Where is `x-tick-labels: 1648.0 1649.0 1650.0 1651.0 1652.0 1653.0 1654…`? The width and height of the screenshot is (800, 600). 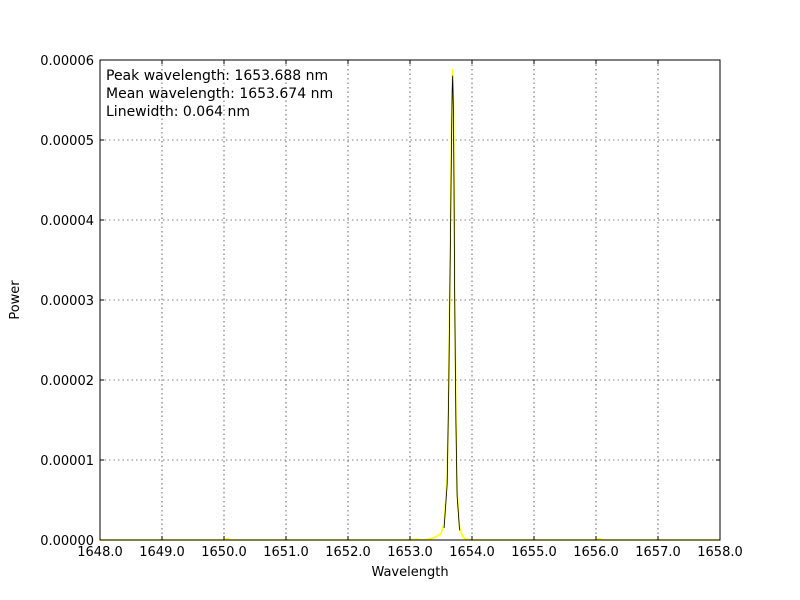
x-tick-labels: 1648.0 1649.0 1650.0 1651.0 1652.0 1653.0 1654… is located at coordinates (410, 552).